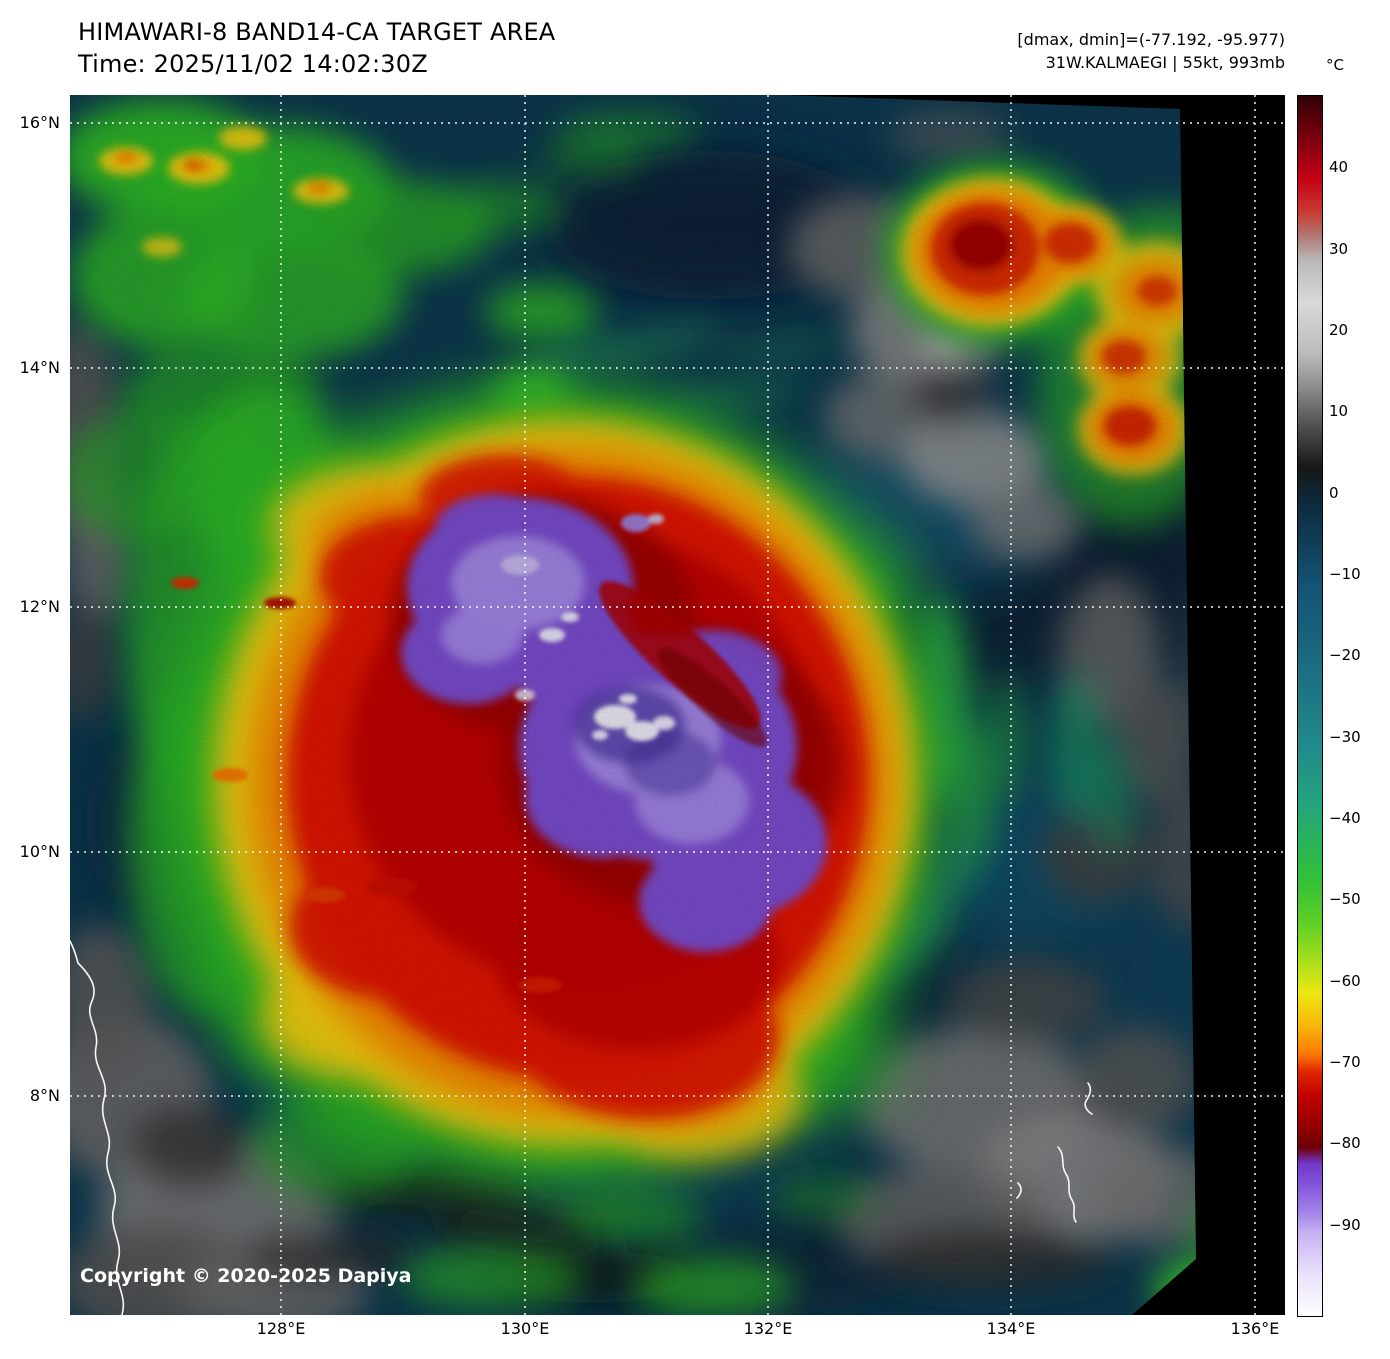 The image size is (1390, 1359). I want to click on lat-tick-label: 8°N, so click(44, 1095).